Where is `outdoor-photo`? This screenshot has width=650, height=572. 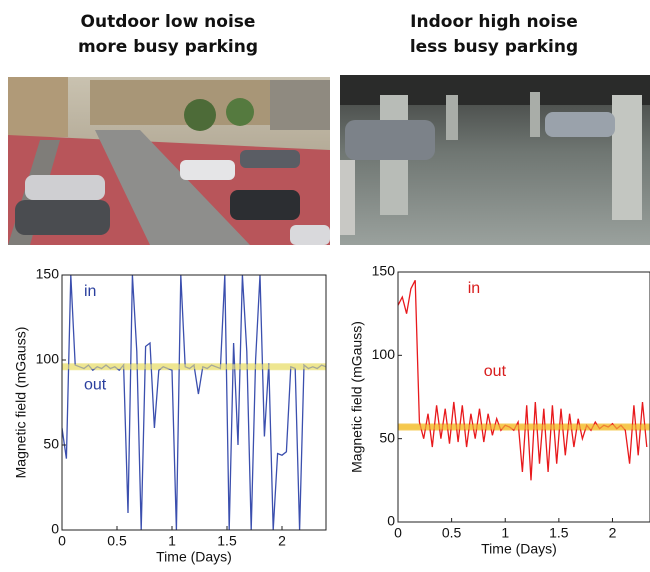 outdoor-photo is located at coordinates (169, 161).